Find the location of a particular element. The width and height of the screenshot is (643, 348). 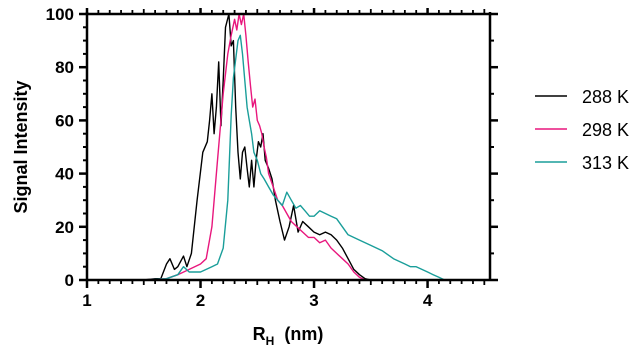

x-axis-label-main: R is located at coordinates (259, 334).